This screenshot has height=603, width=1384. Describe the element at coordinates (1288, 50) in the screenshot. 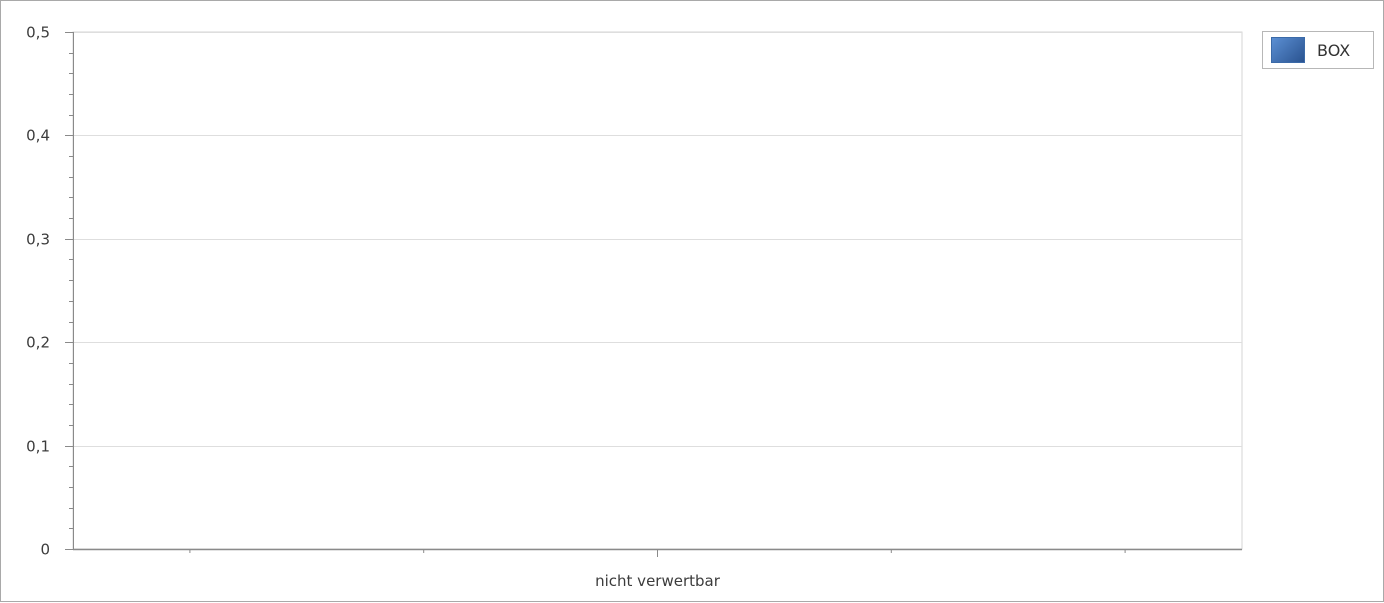

I see `legend-swatch` at that location.